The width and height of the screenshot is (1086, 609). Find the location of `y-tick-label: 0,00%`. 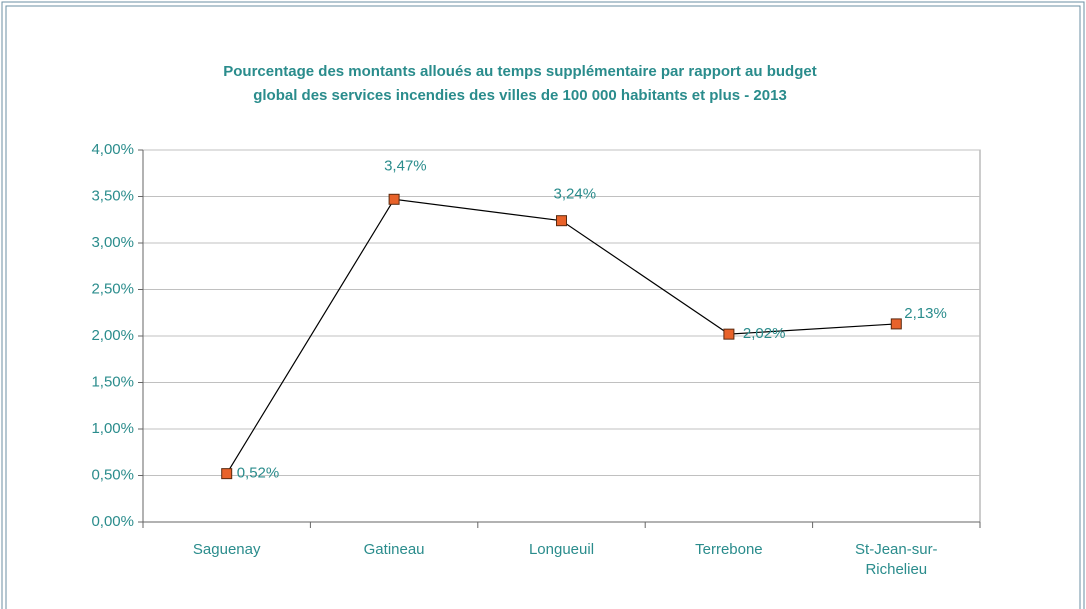

y-tick-label: 0,00% is located at coordinates (112, 521).